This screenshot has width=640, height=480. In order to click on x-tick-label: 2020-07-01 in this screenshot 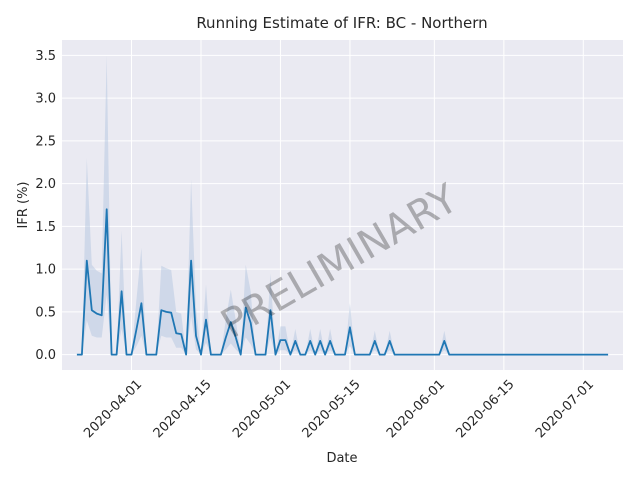, I will do `click(565, 409)`.